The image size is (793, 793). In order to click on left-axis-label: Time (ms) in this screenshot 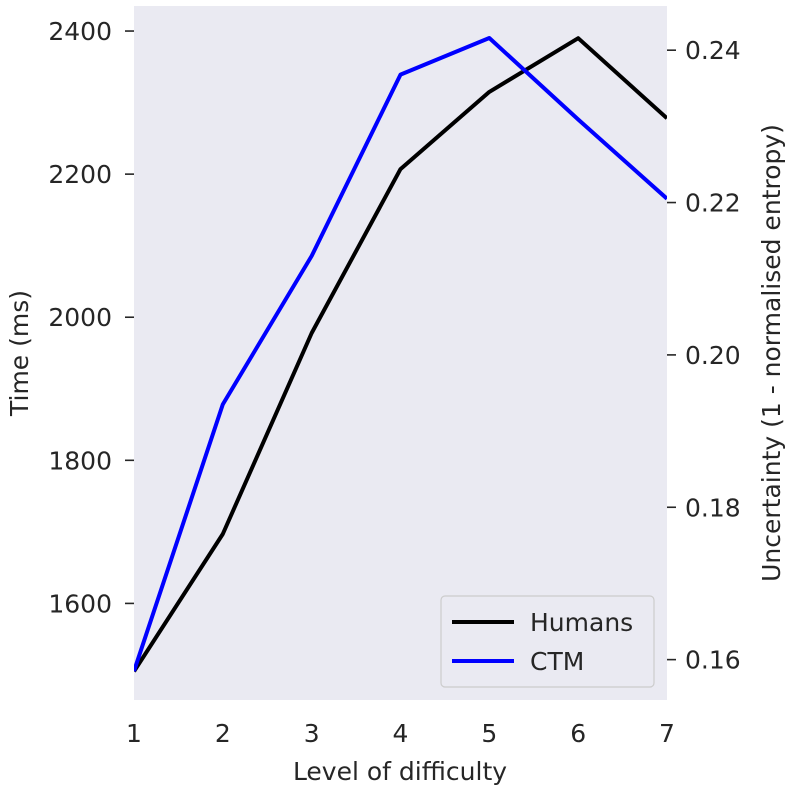, I will do `click(19, 353)`.